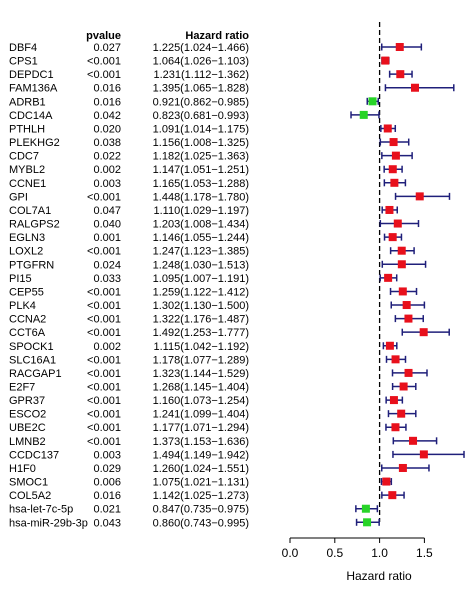 This screenshot has width=474, height=592. Describe the element at coordinates (201, 428) in the screenshot. I see `row-hazard-ratio: 1.177(1.071−1.294)` at that location.